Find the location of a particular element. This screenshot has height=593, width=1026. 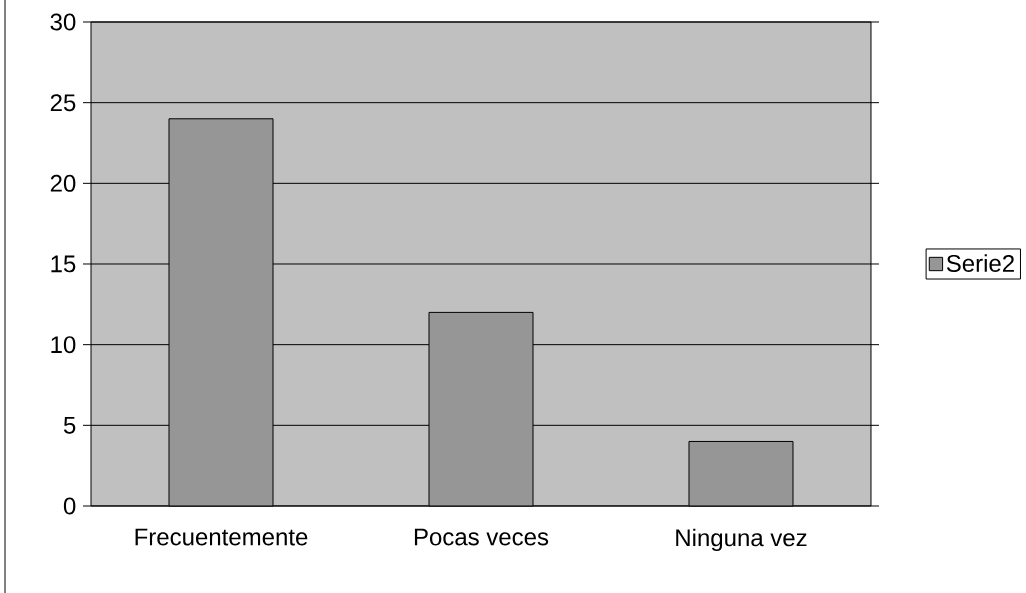

y-tick-label: 30 is located at coordinates (63, 22).